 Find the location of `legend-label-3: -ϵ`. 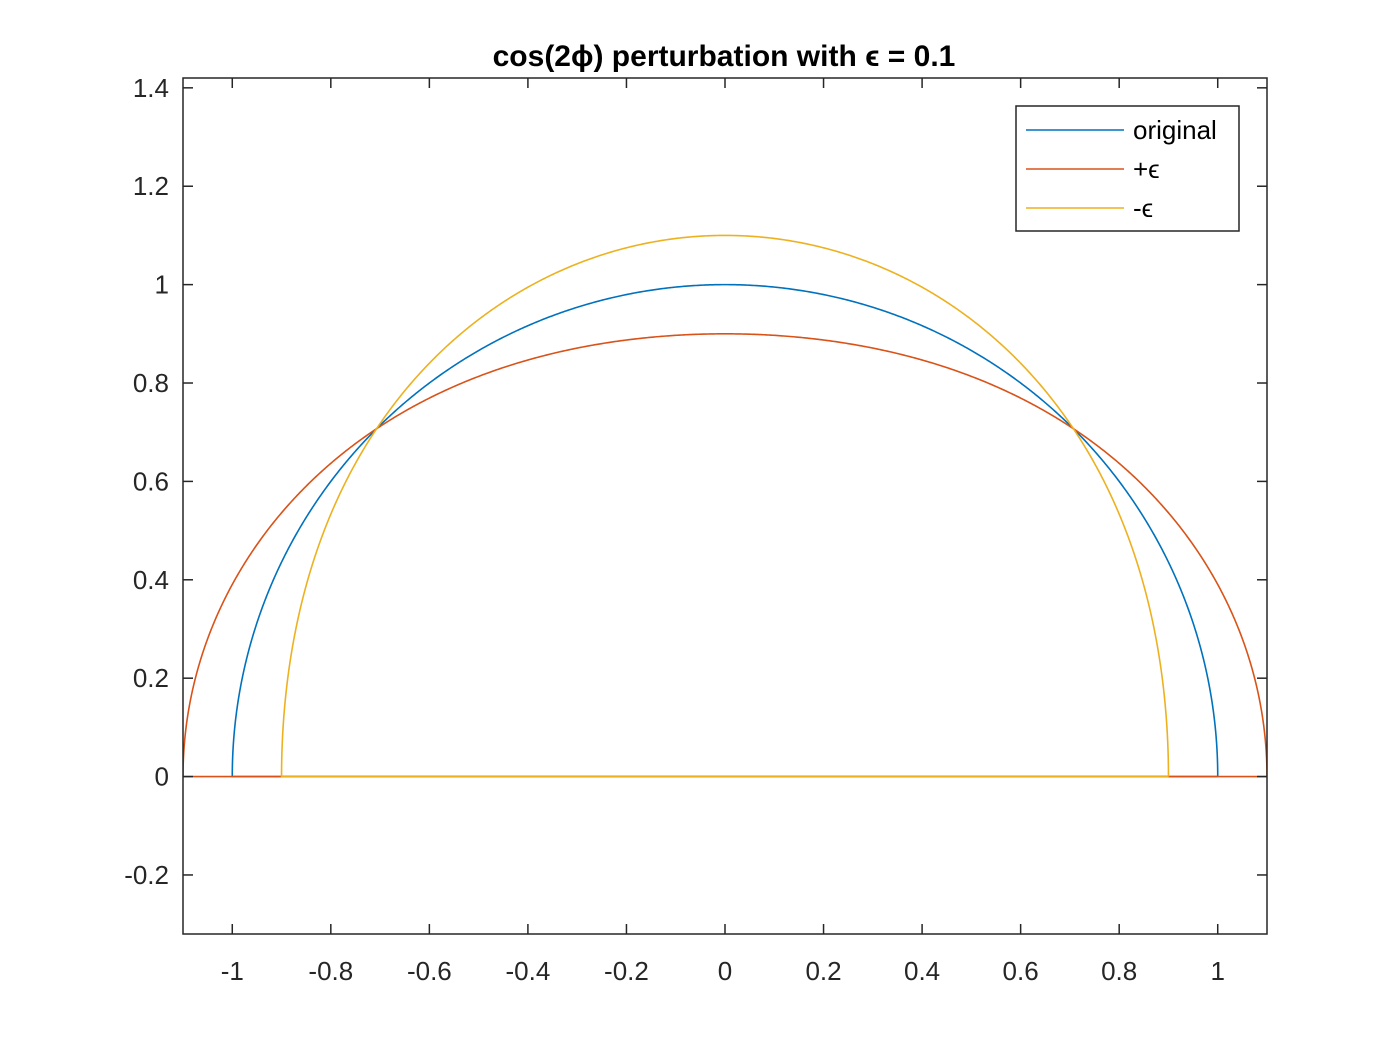

legend-label-3: -ϵ is located at coordinates (1143, 208).